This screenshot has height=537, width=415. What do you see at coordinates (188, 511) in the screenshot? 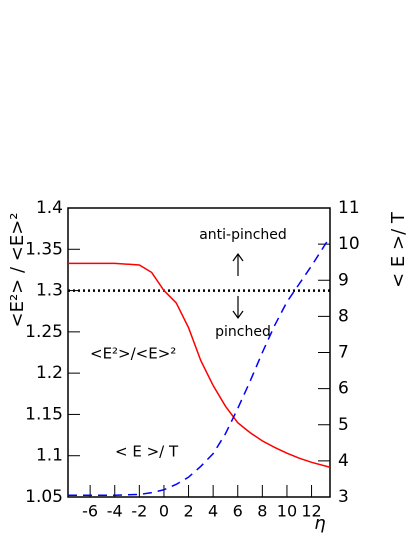
I see `x-tick-label: 2` at bounding box center [188, 511].